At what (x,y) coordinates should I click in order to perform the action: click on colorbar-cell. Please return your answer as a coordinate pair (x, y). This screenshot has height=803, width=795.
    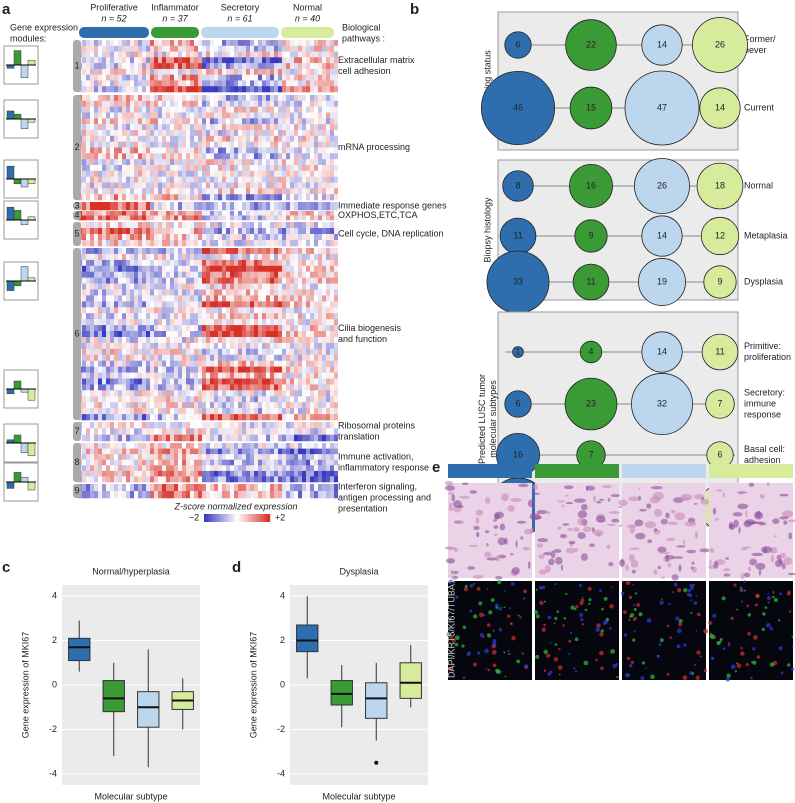
    Looking at the image, I should click on (217, 518).